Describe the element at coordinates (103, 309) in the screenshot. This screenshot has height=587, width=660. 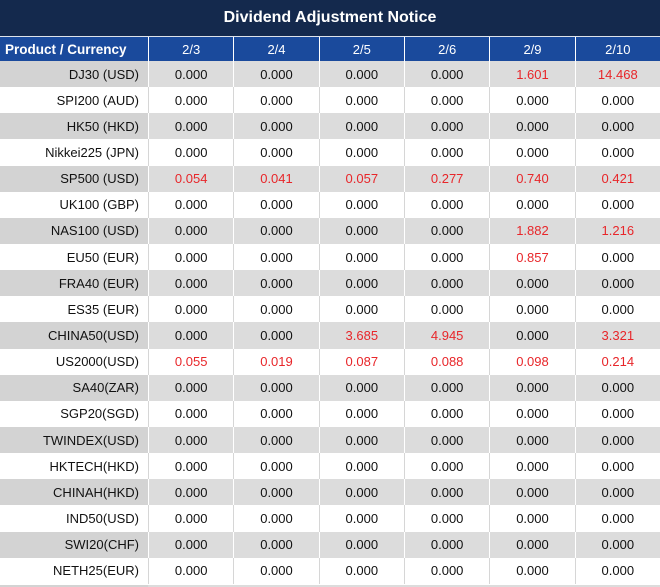
I see `product-cell: ES35 (EUR)` at that location.